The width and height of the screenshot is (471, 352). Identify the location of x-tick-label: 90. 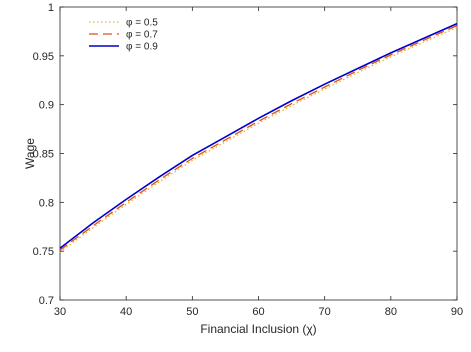
(457, 312).